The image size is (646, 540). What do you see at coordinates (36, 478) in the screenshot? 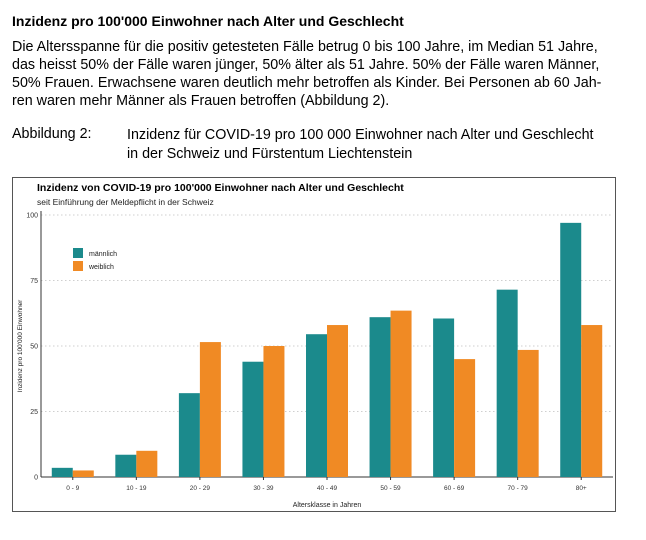
I see `y-tick-label: 0` at bounding box center [36, 478].